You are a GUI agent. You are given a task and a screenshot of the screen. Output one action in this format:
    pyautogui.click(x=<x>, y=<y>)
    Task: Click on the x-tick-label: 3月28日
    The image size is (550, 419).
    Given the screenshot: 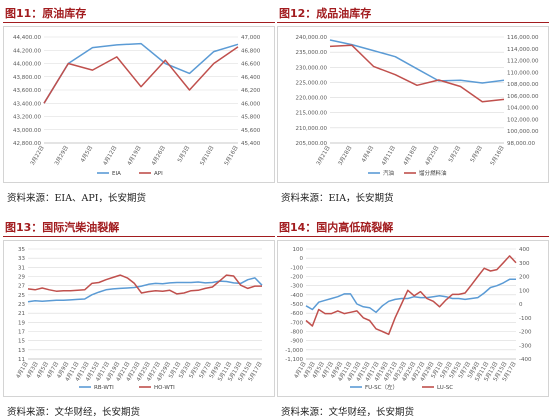 What is the action you would take?
    pyautogui.click(x=345, y=156)
    